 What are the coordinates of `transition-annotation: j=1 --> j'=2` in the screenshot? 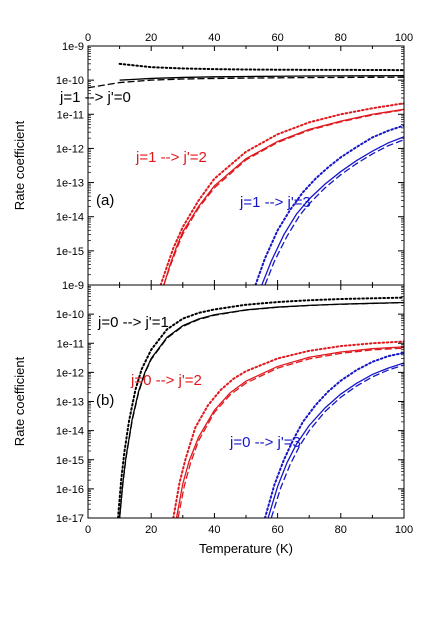 It's located at (171, 157).